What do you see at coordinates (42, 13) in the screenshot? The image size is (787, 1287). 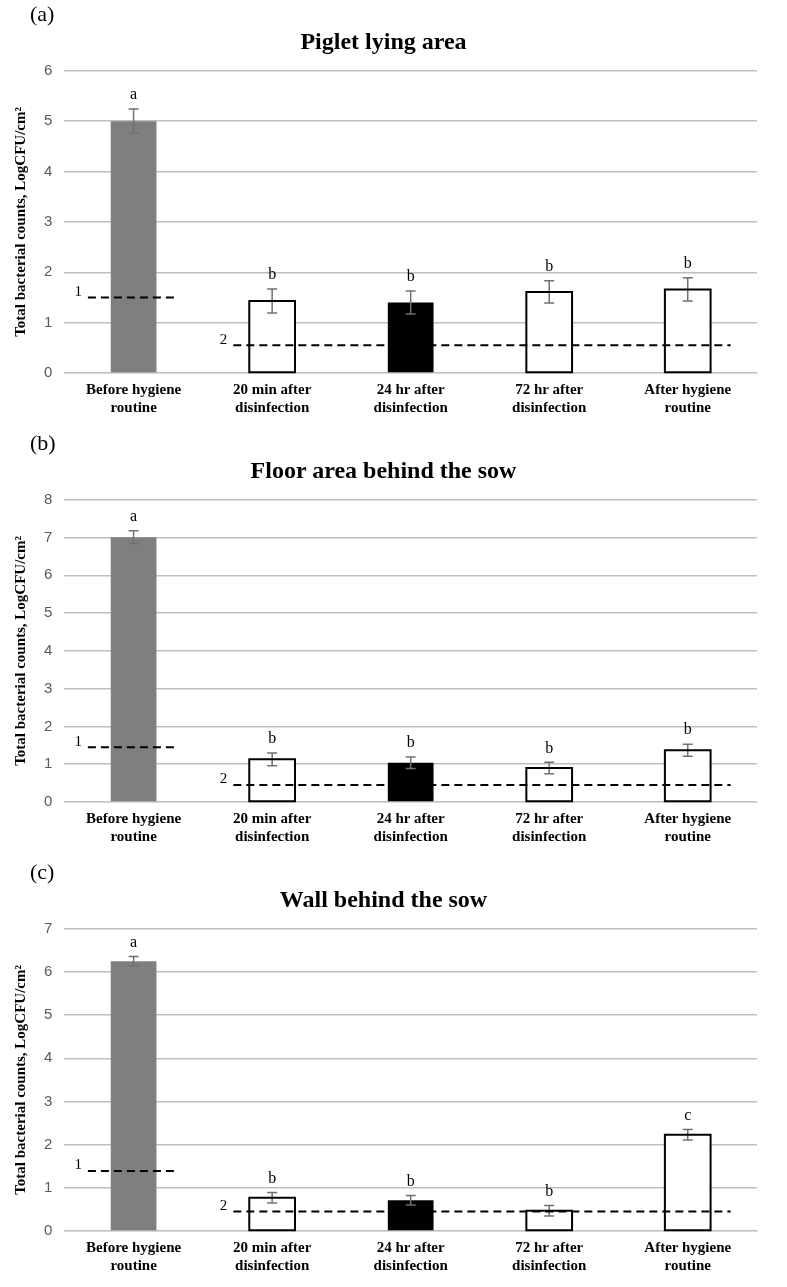 I see `text: (a)` at bounding box center [42, 13].